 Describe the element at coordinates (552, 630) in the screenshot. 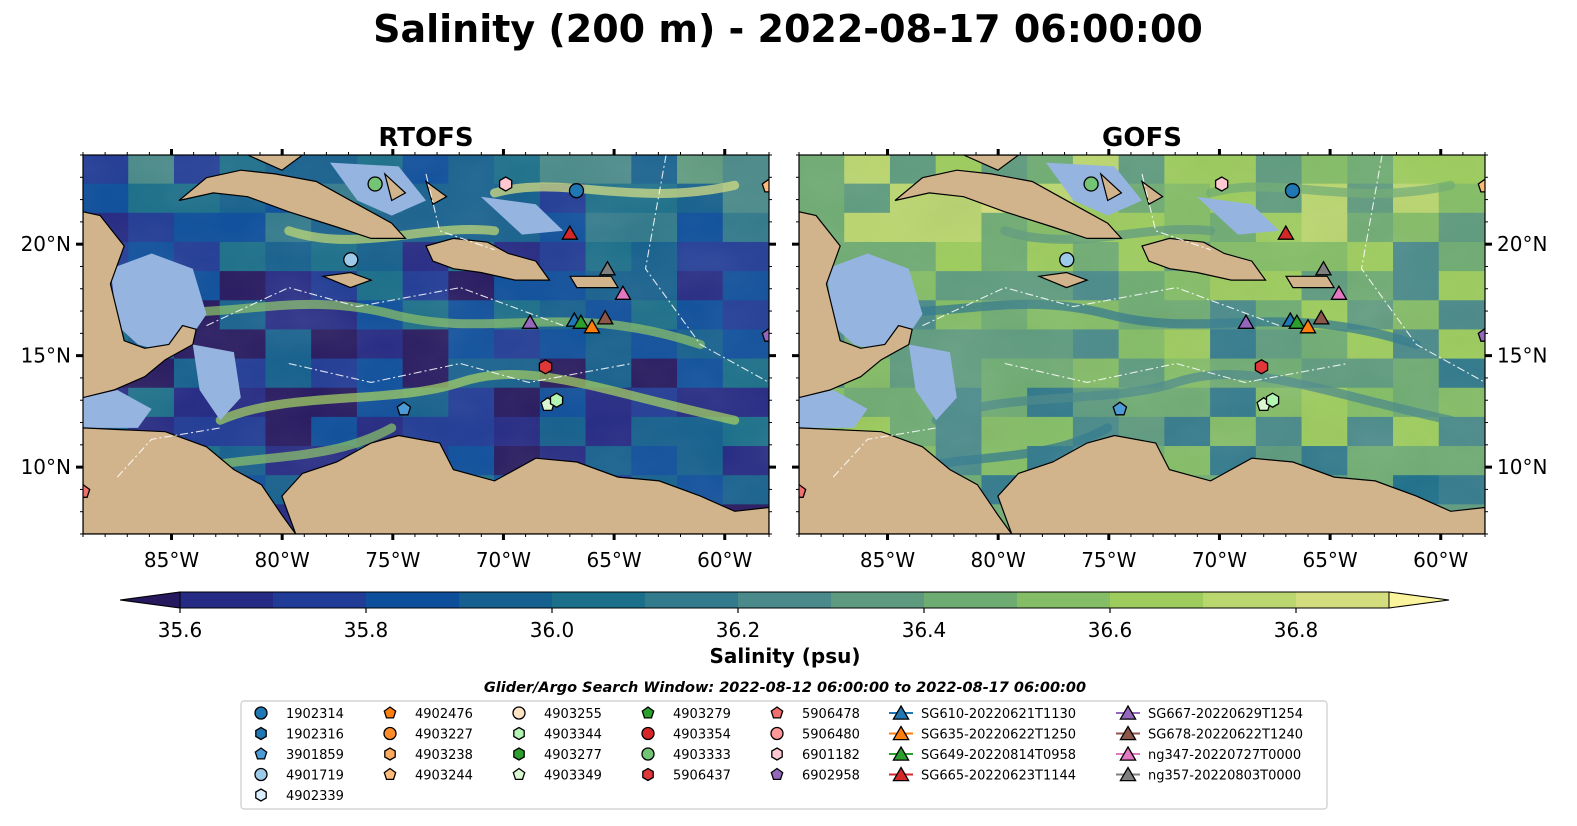

I see `colorbar-tick-label: 36.0` at that location.